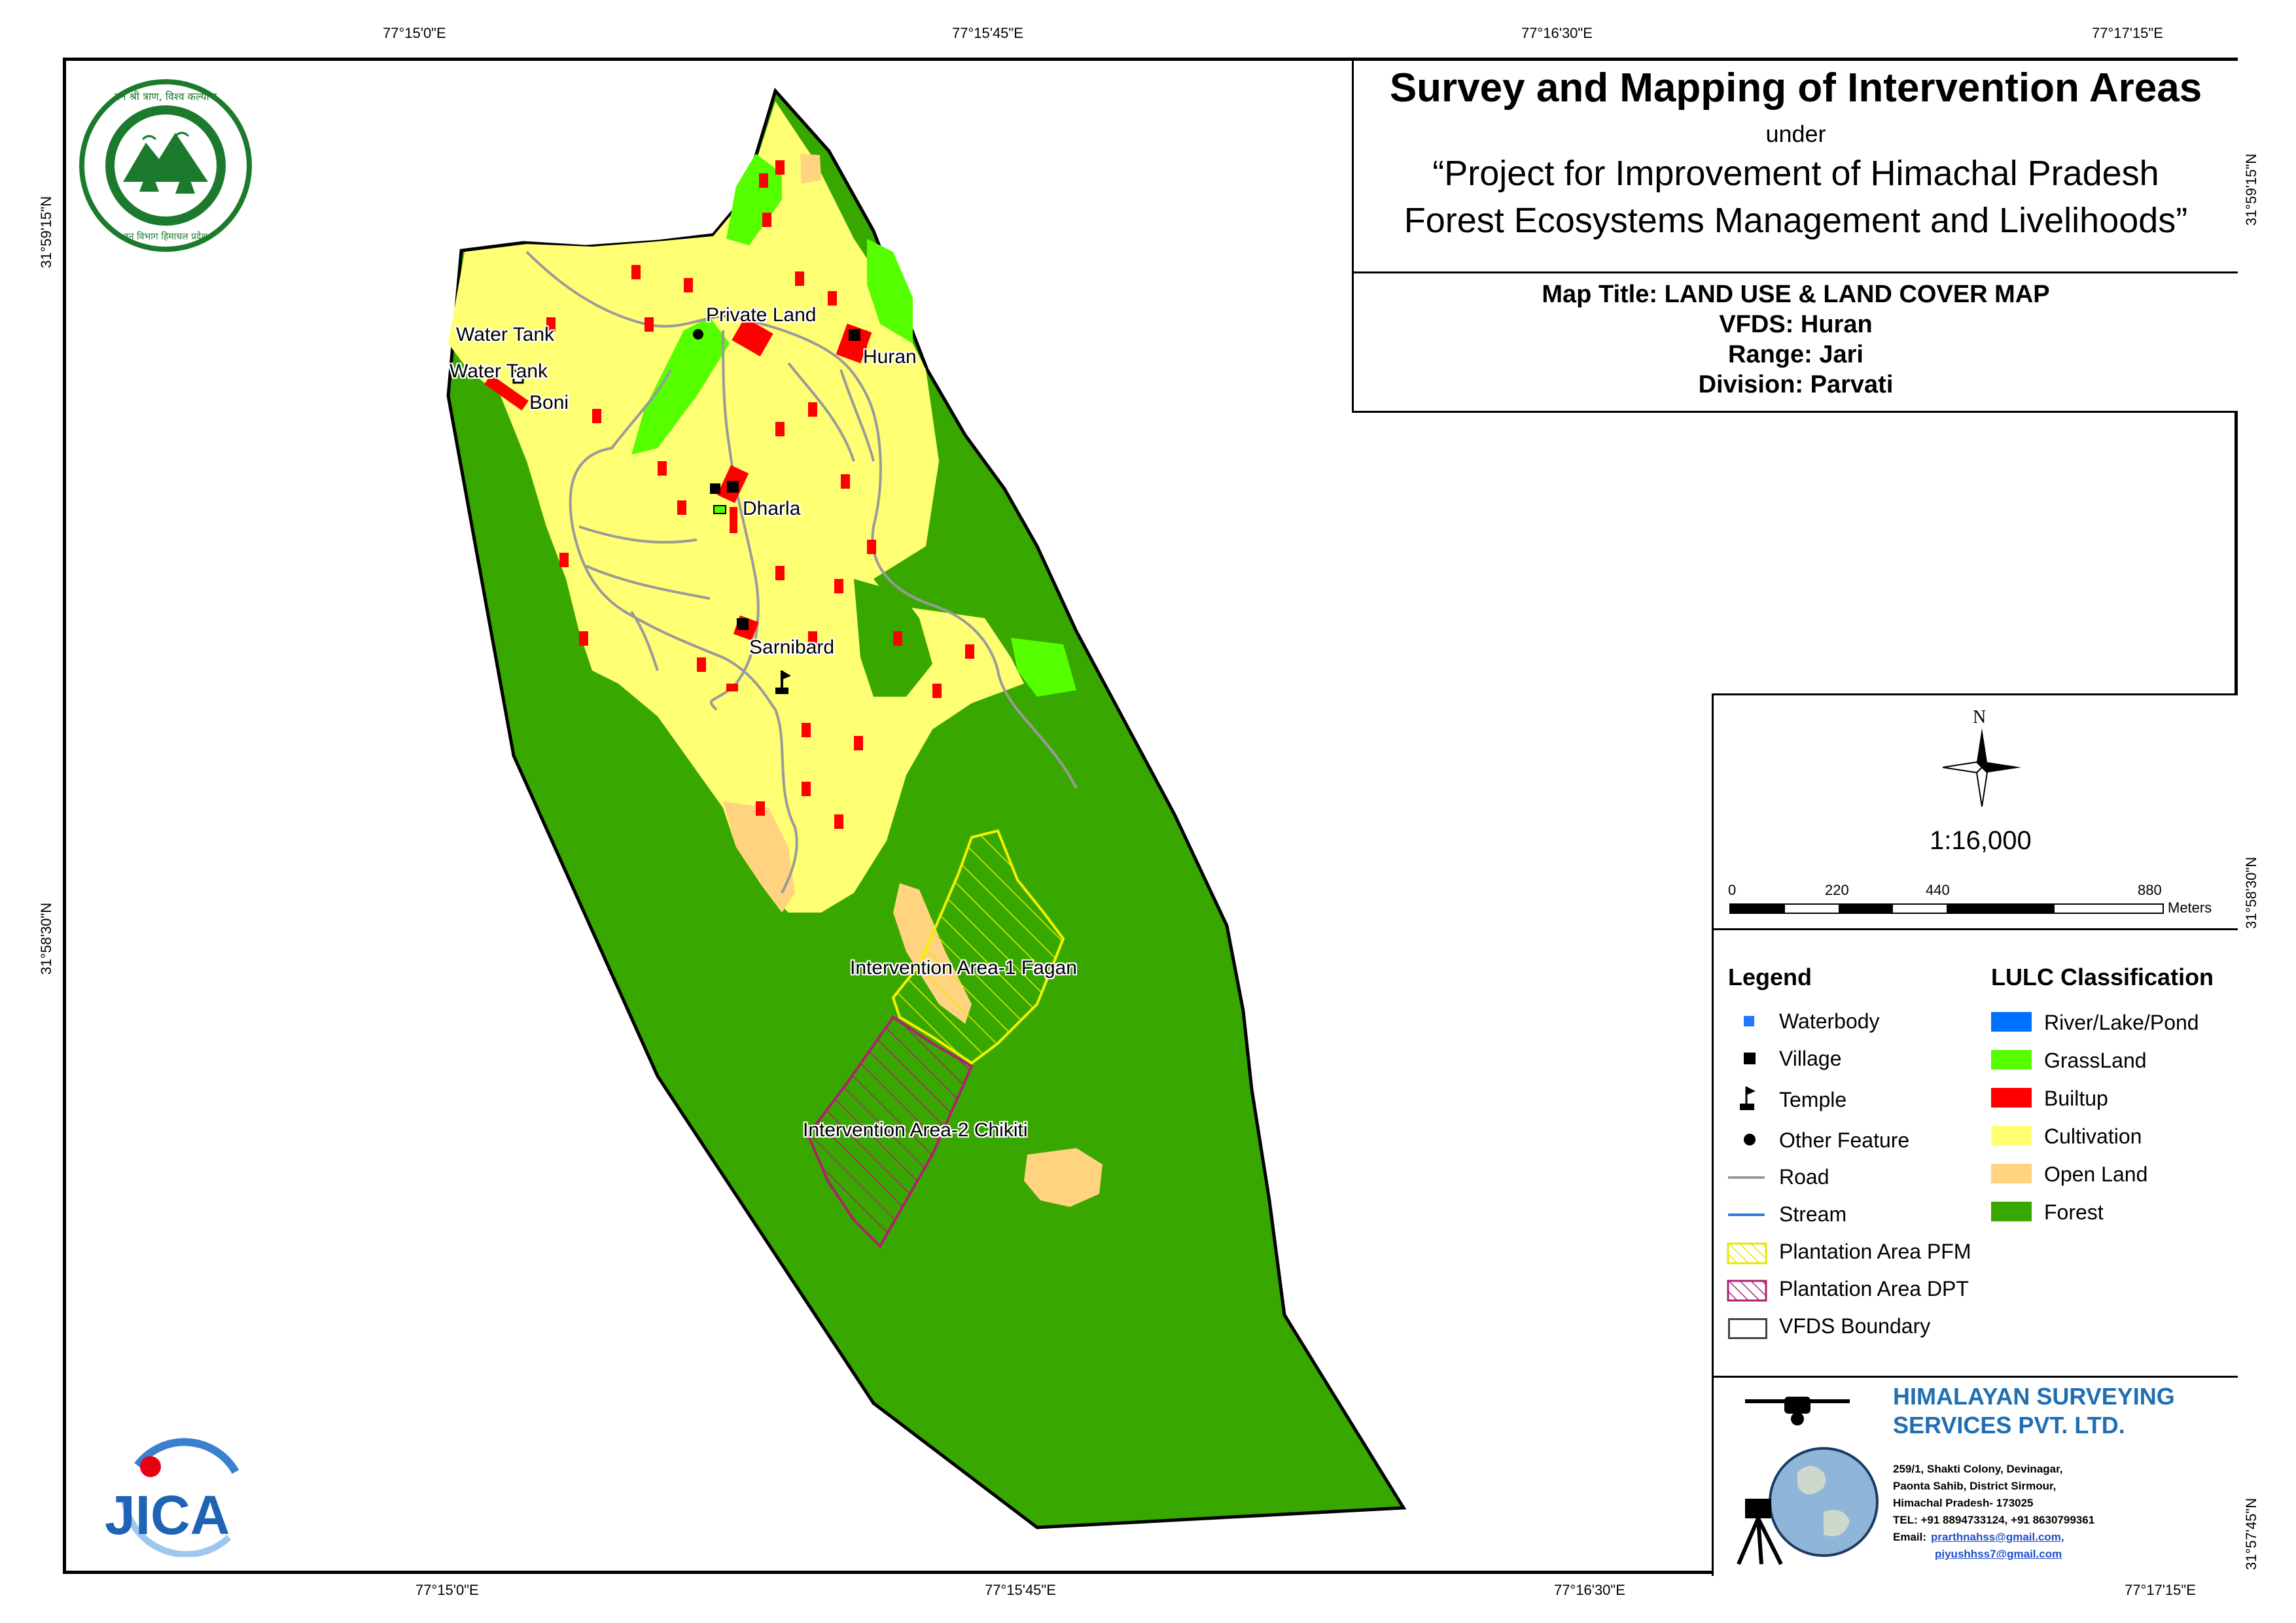  I want to click on lulc-label-cultivation: Cultivation, so click(2093, 1136).